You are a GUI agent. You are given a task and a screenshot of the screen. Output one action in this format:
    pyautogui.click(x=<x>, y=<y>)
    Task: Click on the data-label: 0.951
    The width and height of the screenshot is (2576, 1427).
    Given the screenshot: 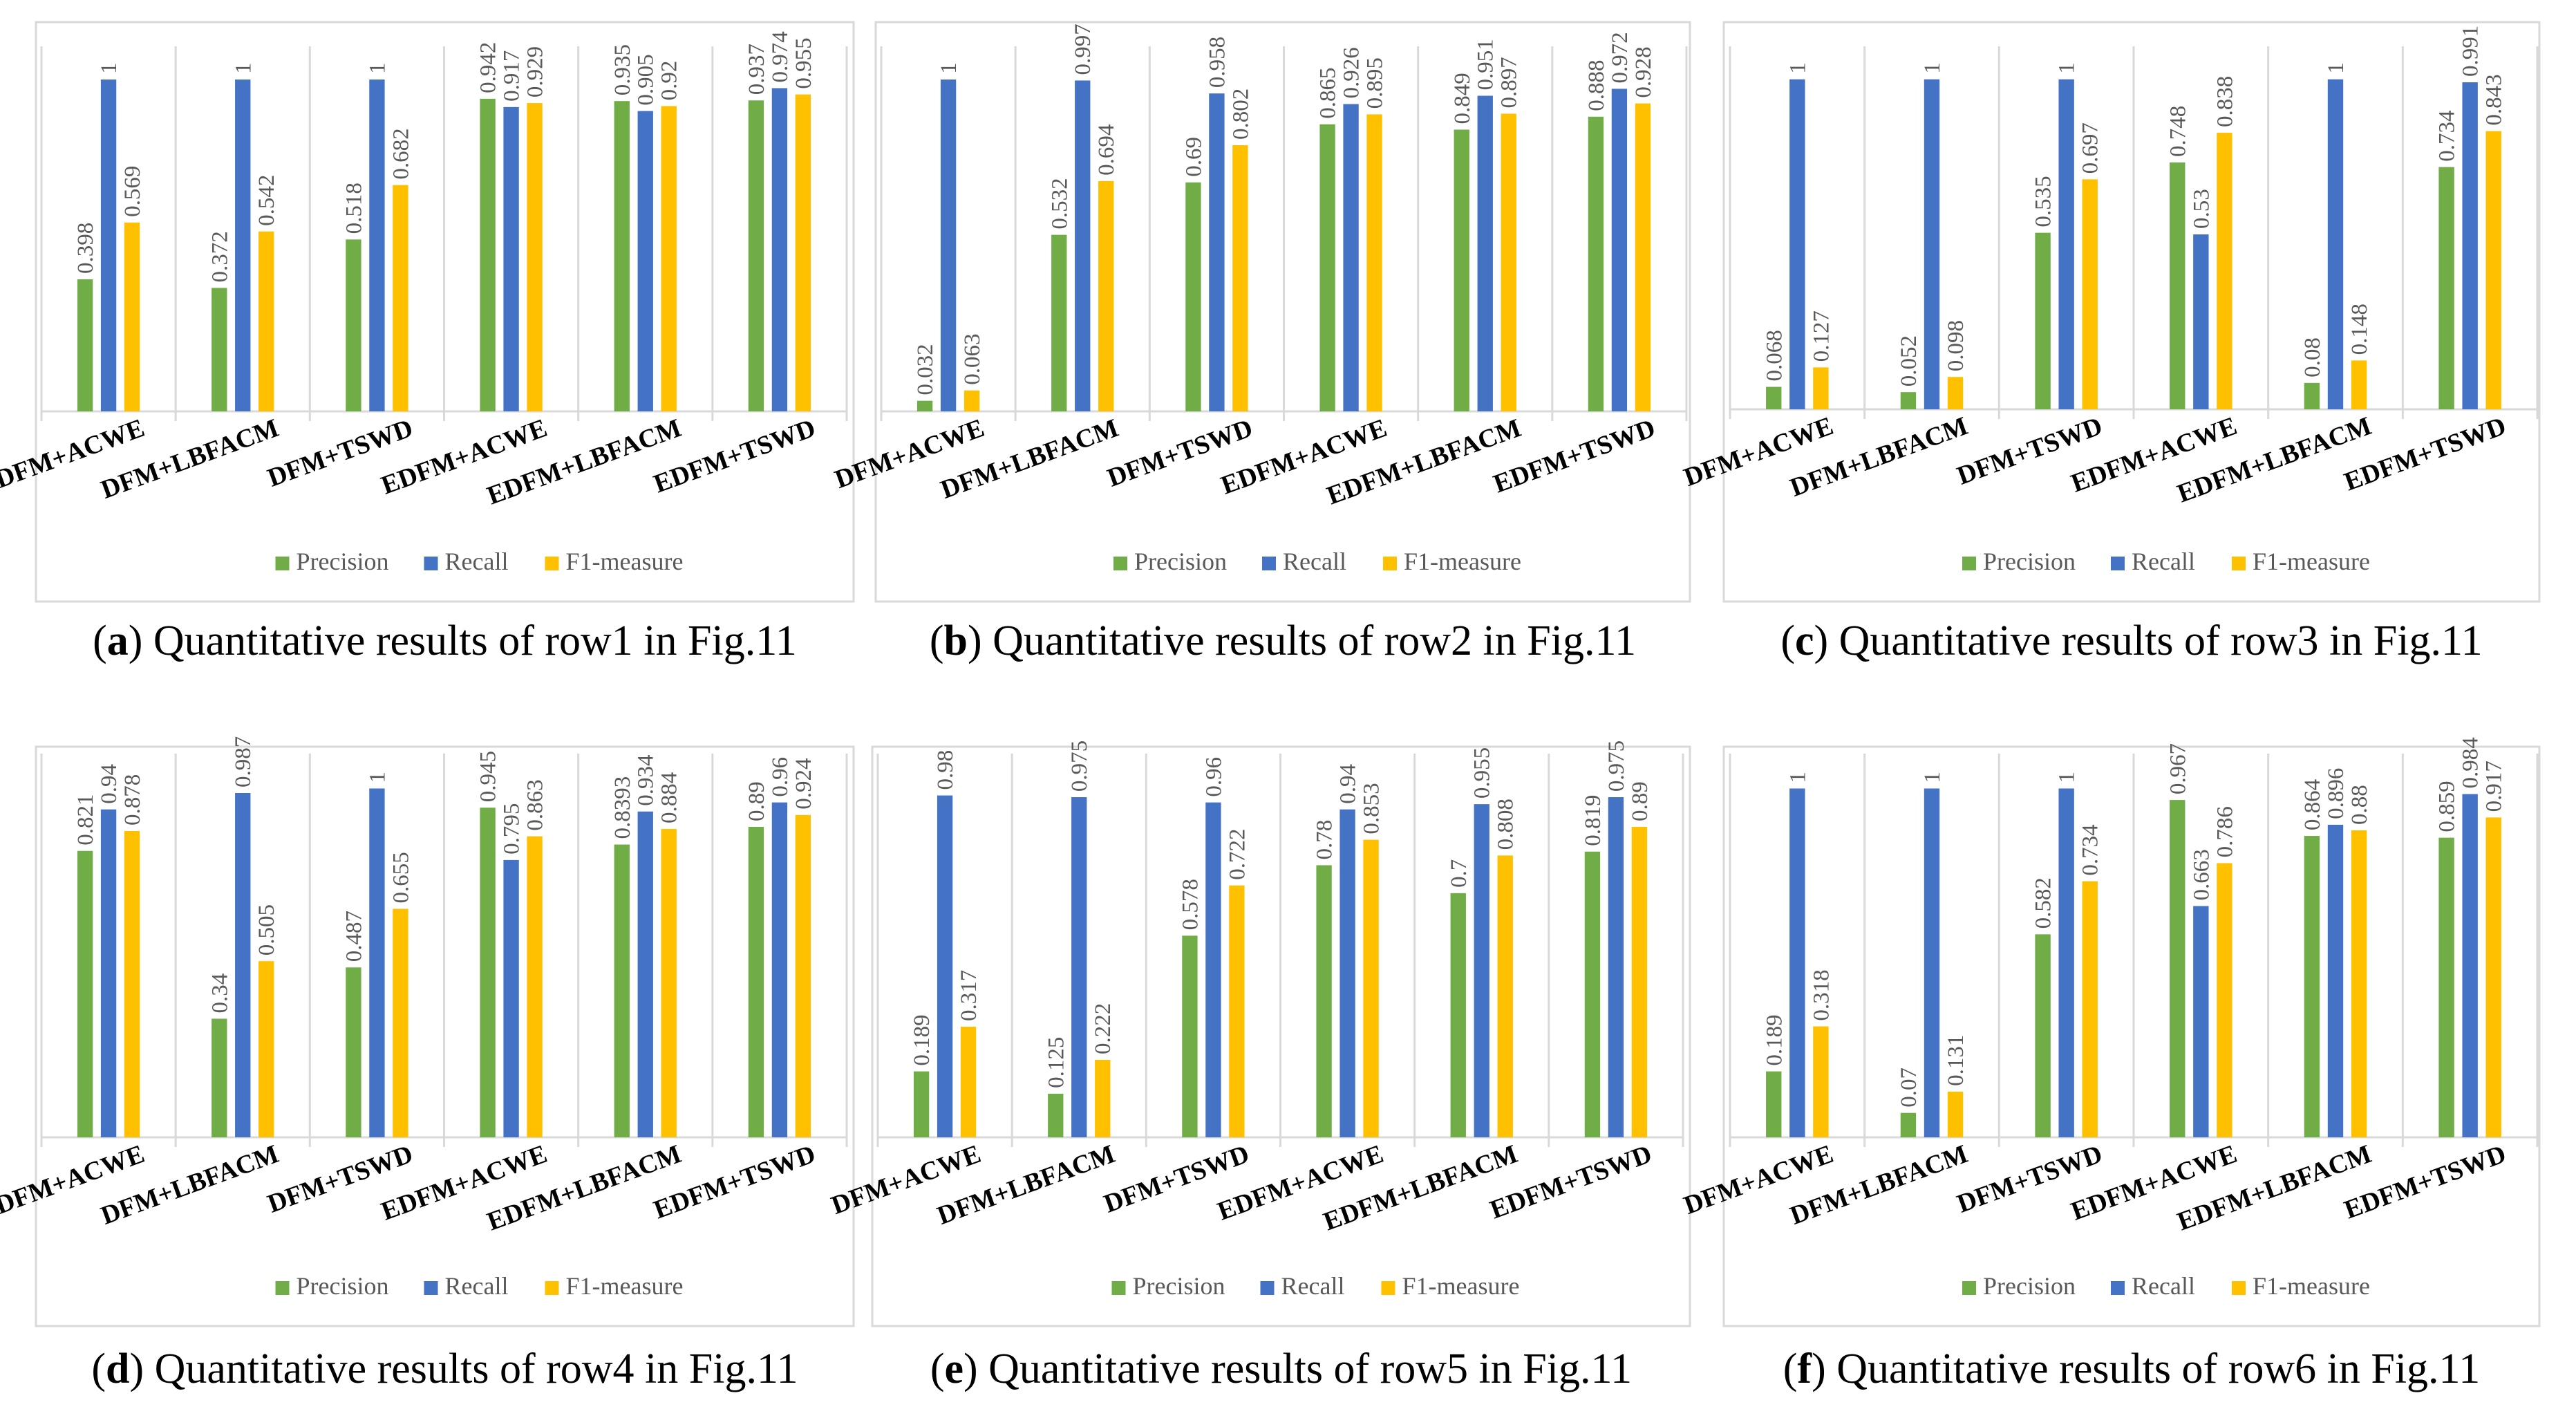 What is the action you would take?
    pyautogui.click(x=1486, y=64)
    